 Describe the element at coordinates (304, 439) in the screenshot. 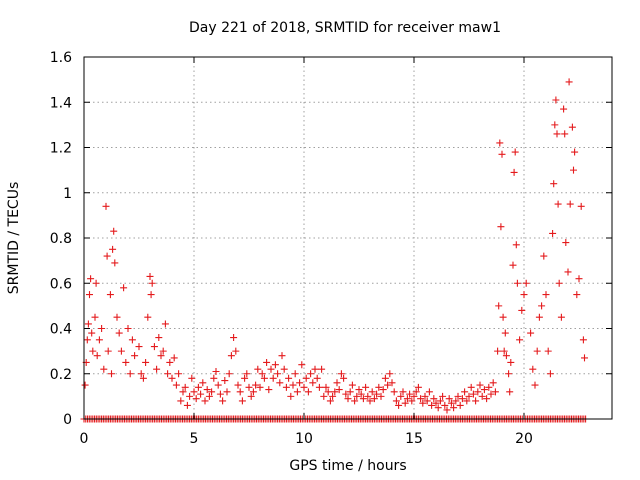

I see `x-tick-label: 10` at that location.